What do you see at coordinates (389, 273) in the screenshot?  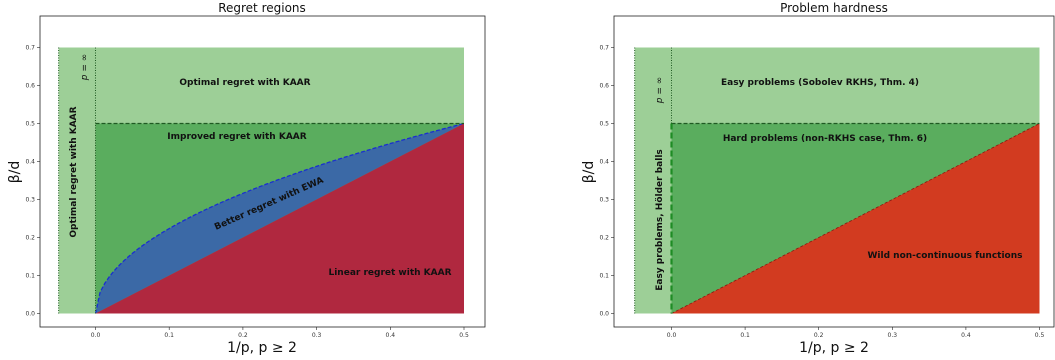 I see `region-label: Linear regret with KAAR` at bounding box center [389, 273].